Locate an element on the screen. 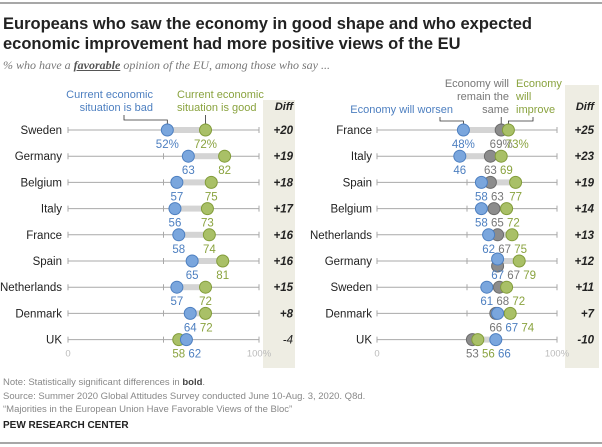  diff-value: +20 is located at coordinates (283, 131).